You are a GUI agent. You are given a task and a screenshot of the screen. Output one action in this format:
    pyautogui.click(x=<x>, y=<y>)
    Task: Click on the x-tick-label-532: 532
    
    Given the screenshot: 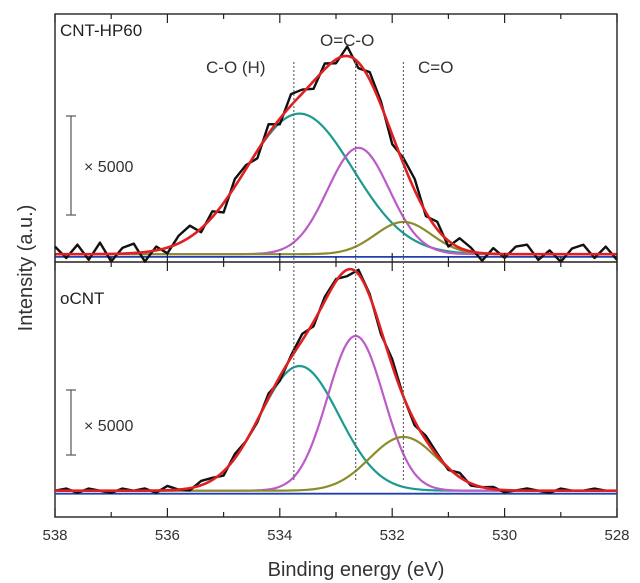 What is the action you would take?
    pyautogui.click(x=392, y=535)
    